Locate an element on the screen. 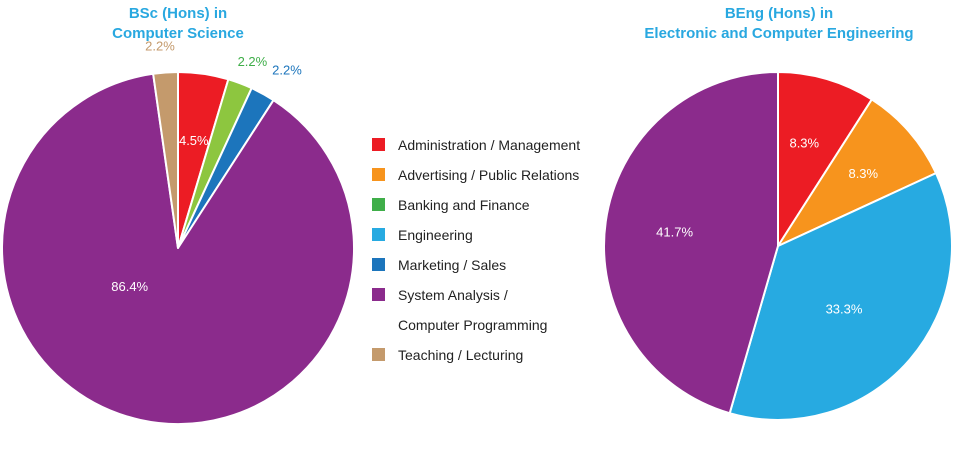 The height and width of the screenshot is (450, 960). chart-title-line: Computer Science is located at coordinates (178, 33).